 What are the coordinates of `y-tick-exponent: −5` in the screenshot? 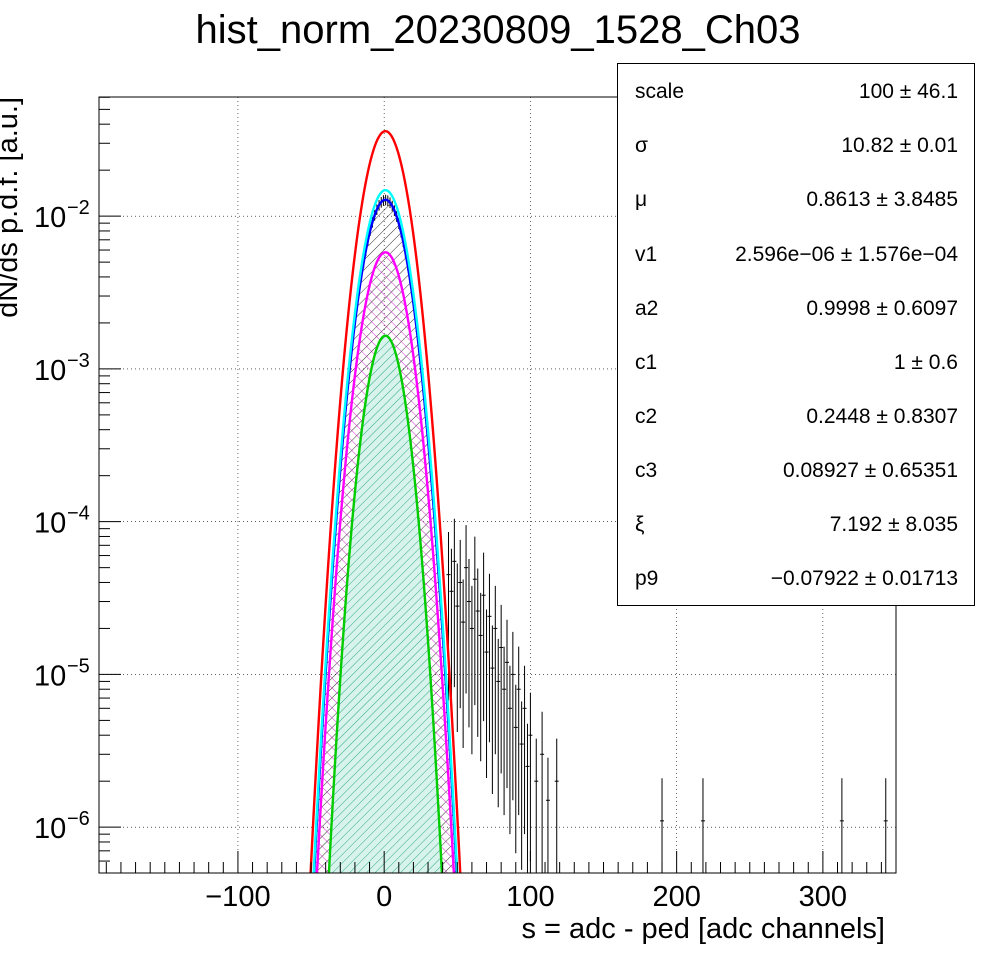 It's located at (78, 666).